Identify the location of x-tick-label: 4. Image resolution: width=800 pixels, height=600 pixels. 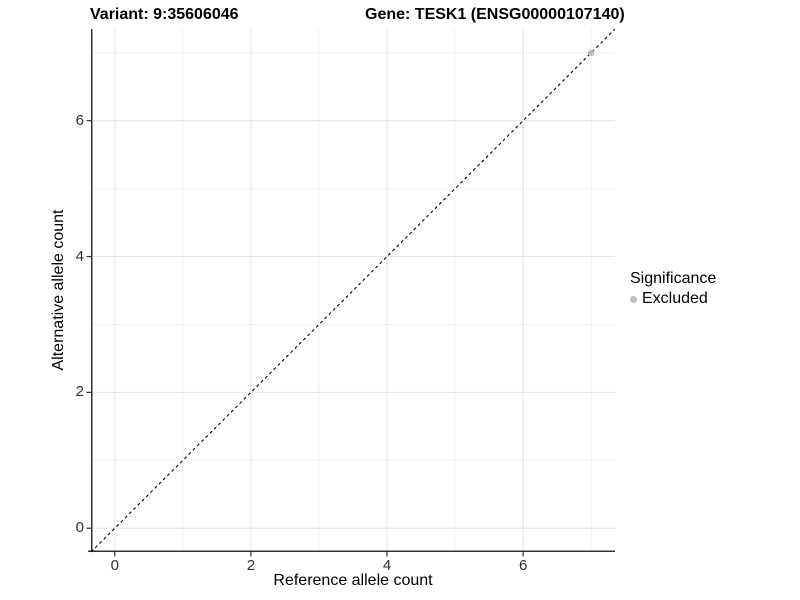
(387, 565).